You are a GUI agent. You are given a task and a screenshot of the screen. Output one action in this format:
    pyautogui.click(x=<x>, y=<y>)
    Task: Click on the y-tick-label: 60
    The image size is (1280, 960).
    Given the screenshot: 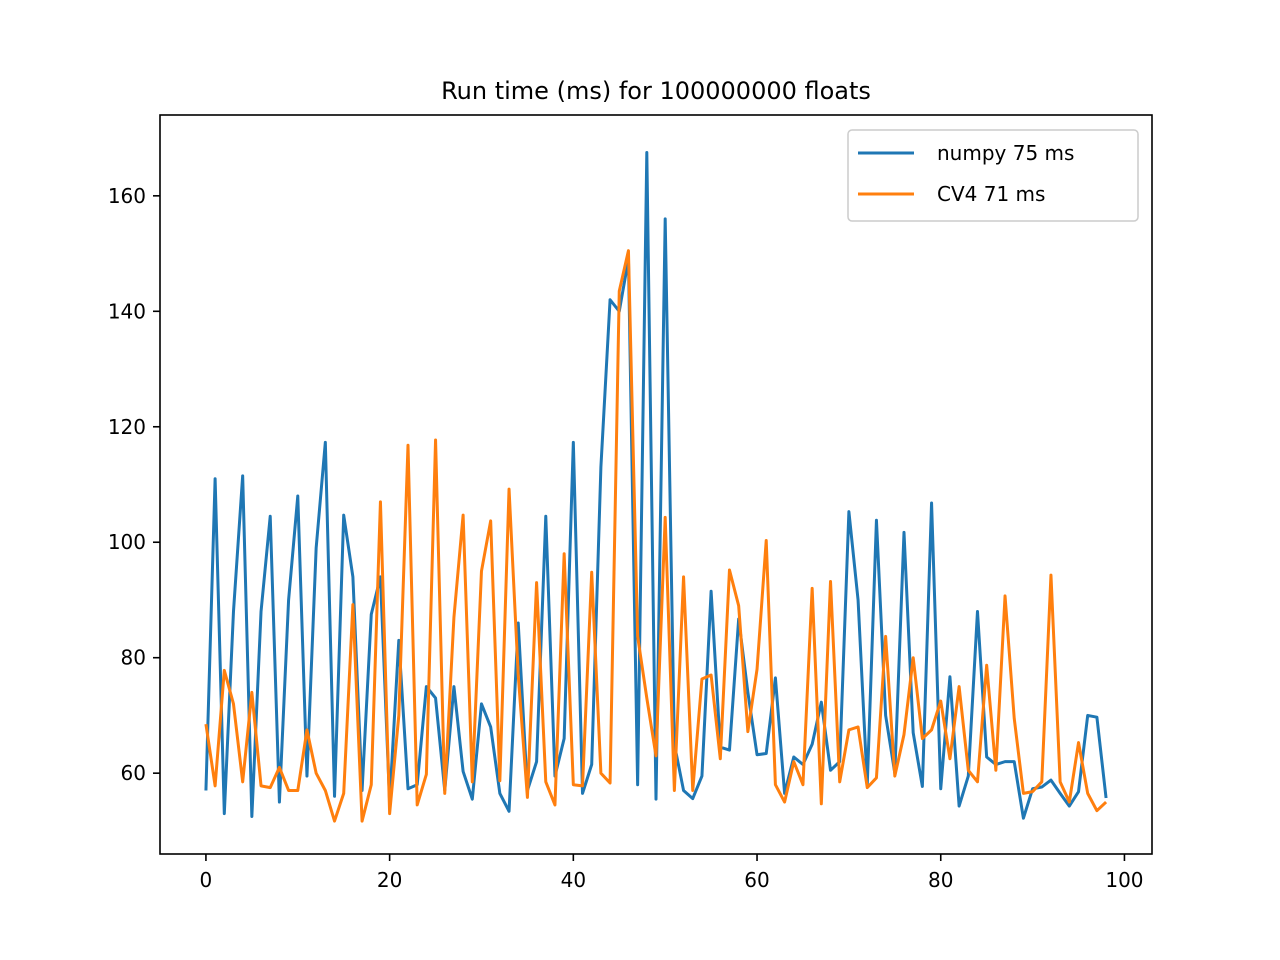 What is the action you would take?
    pyautogui.click(x=133, y=773)
    